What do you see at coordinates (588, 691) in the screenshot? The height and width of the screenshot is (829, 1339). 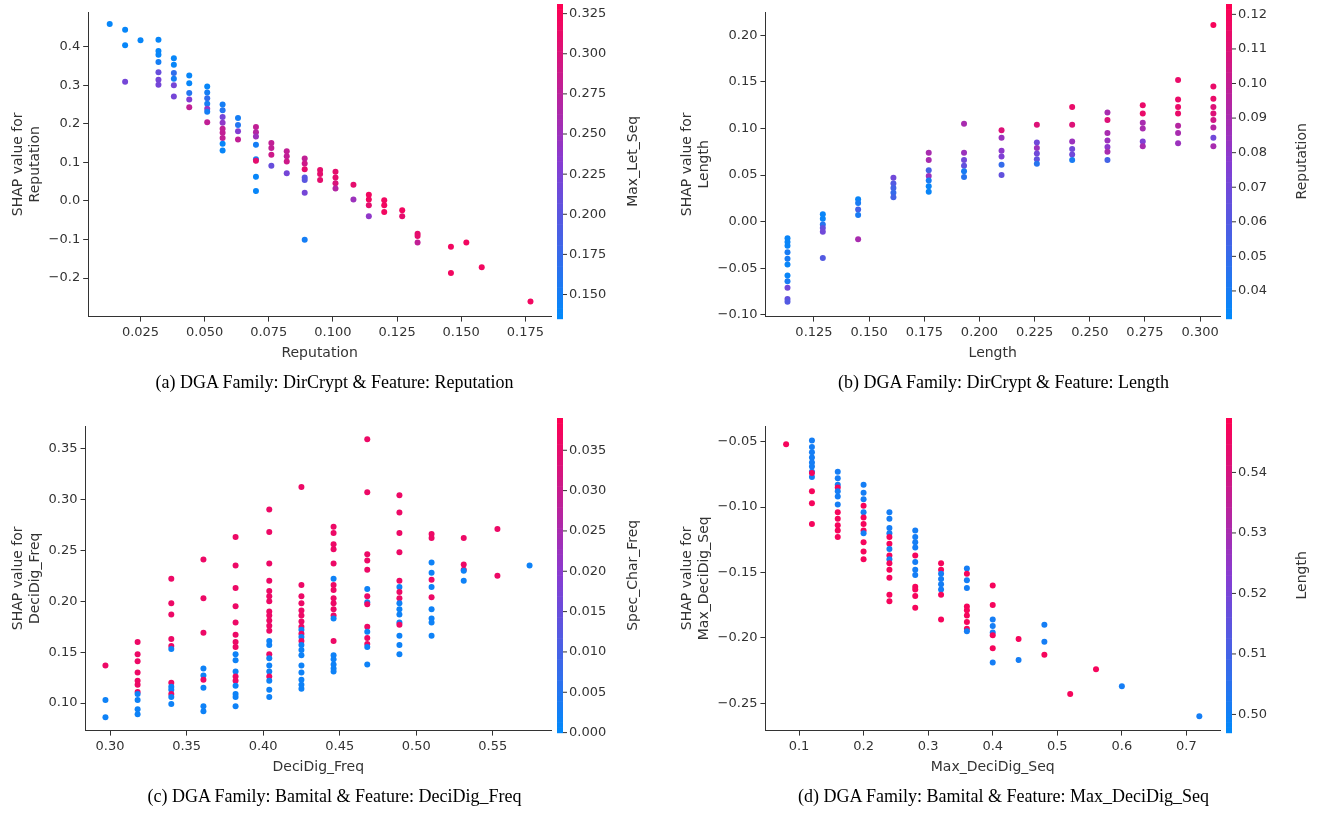 I see `color-bar-label: 0.005` at bounding box center [588, 691].